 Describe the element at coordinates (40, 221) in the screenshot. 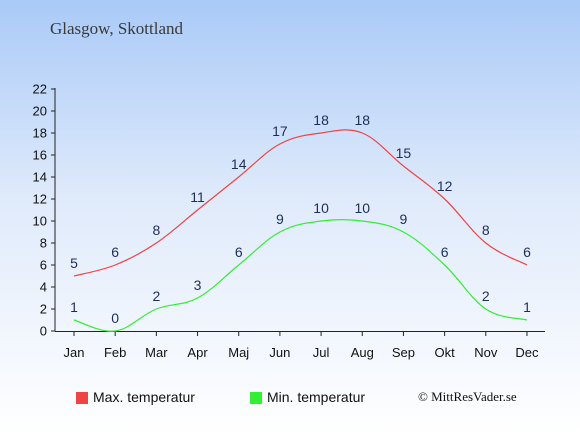

I see `y-tick-label: 10` at that location.